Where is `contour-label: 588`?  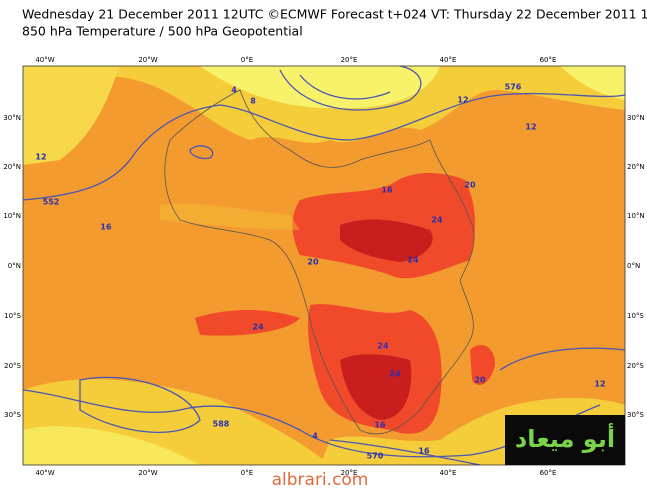 contour-label: 588 is located at coordinates (221, 424).